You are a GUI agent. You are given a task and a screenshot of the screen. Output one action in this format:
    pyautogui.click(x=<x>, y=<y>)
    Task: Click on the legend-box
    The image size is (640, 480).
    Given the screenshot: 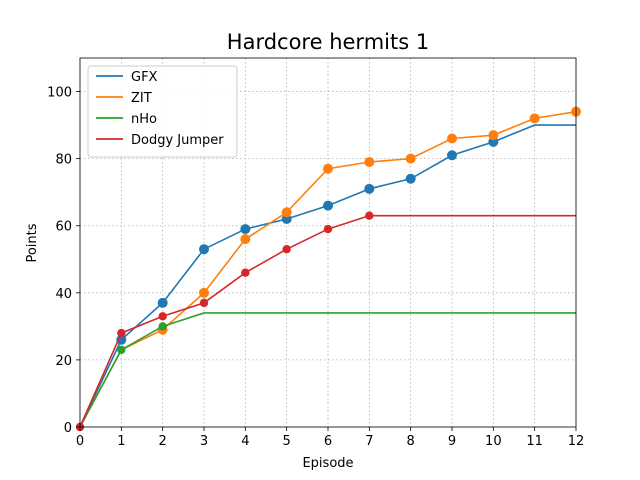 What is the action you would take?
    pyautogui.click(x=162, y=111)
    